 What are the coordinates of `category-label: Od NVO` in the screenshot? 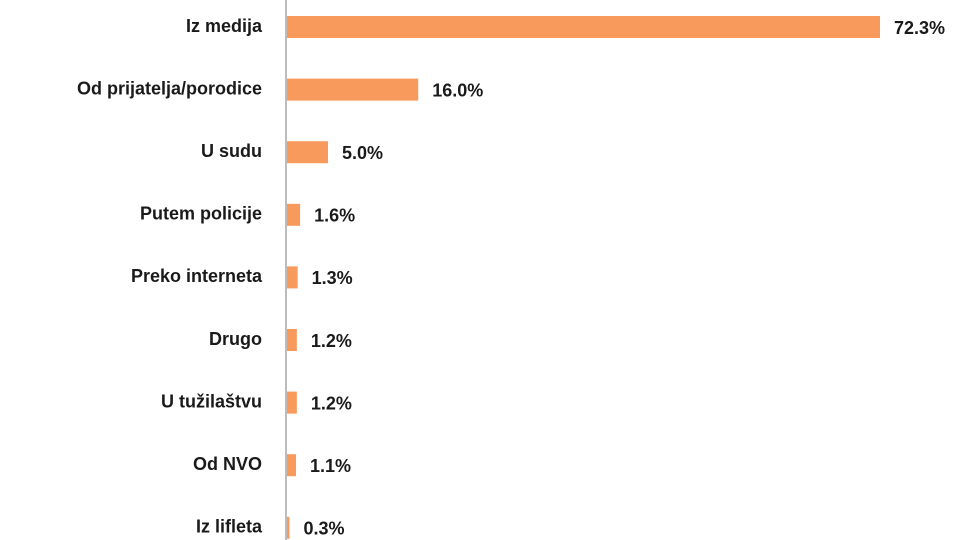 It's located at (227, 464).